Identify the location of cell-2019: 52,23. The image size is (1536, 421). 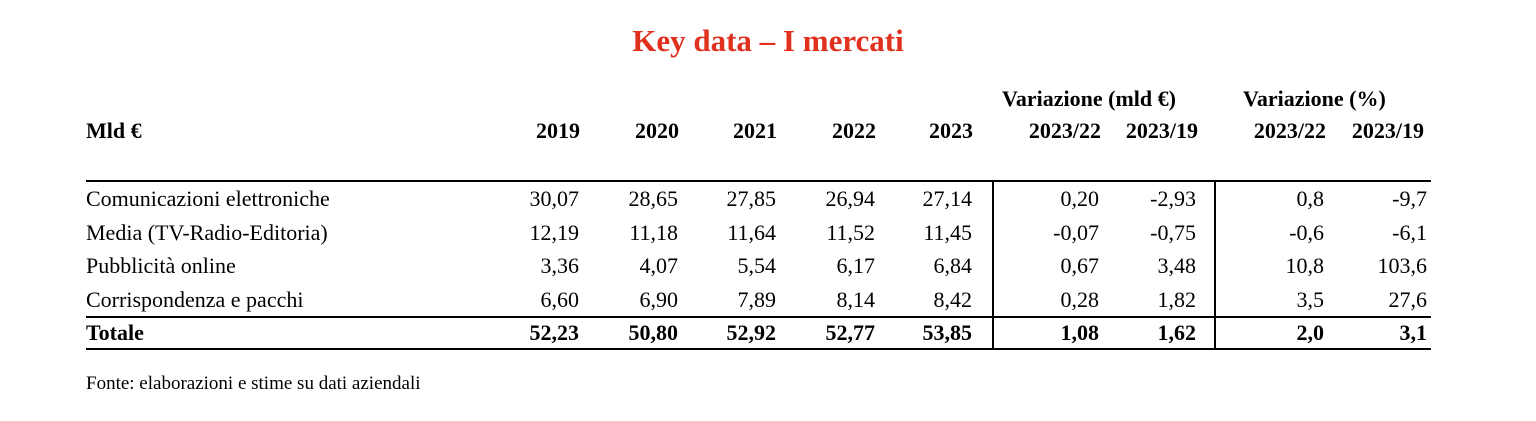
(554, 332).